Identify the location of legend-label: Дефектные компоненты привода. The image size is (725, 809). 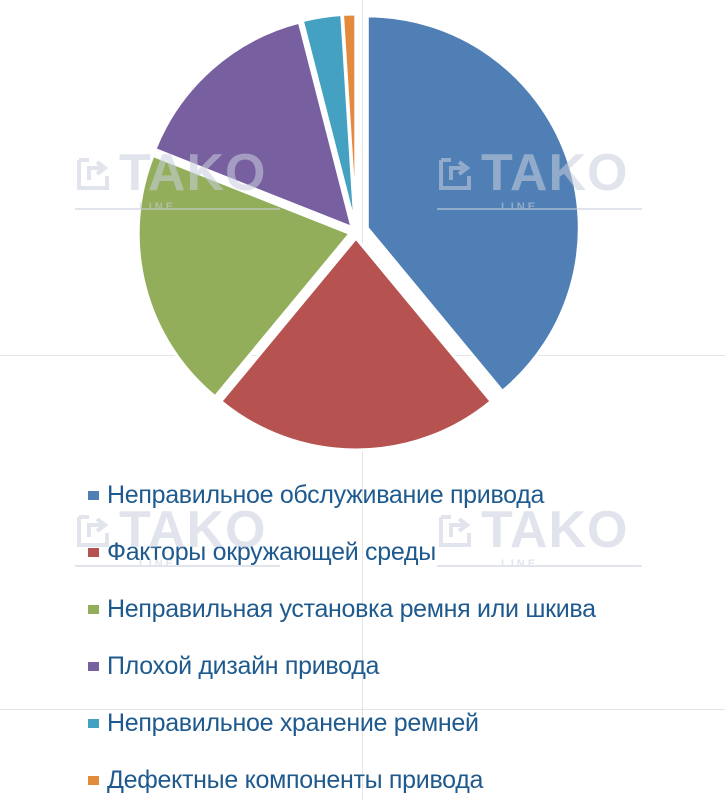
(295, 780).